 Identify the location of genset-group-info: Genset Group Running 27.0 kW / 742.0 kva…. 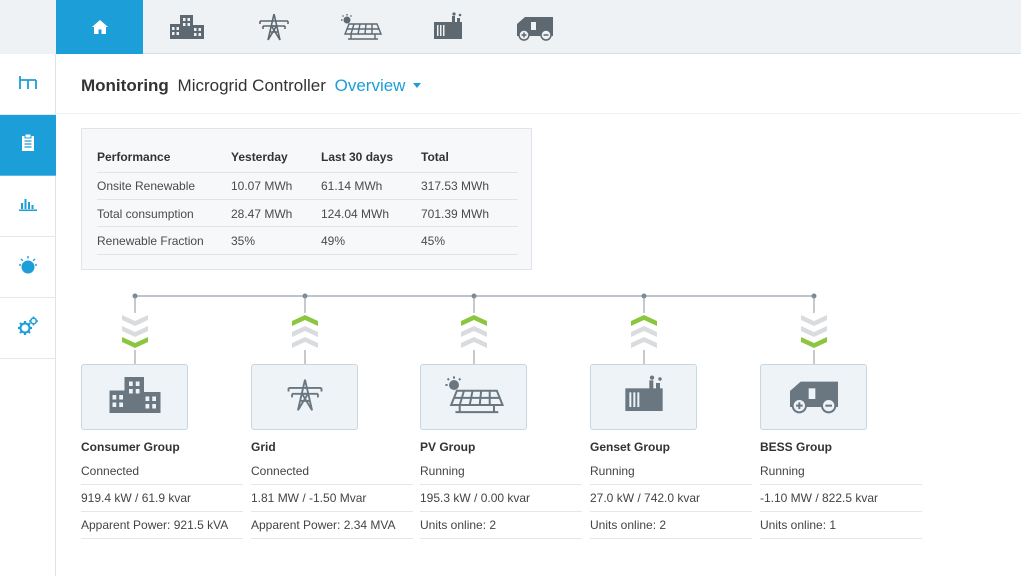
(671, 488).